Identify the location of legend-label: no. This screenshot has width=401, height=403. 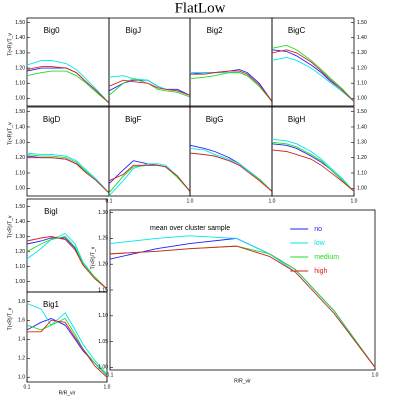
(318, 229).